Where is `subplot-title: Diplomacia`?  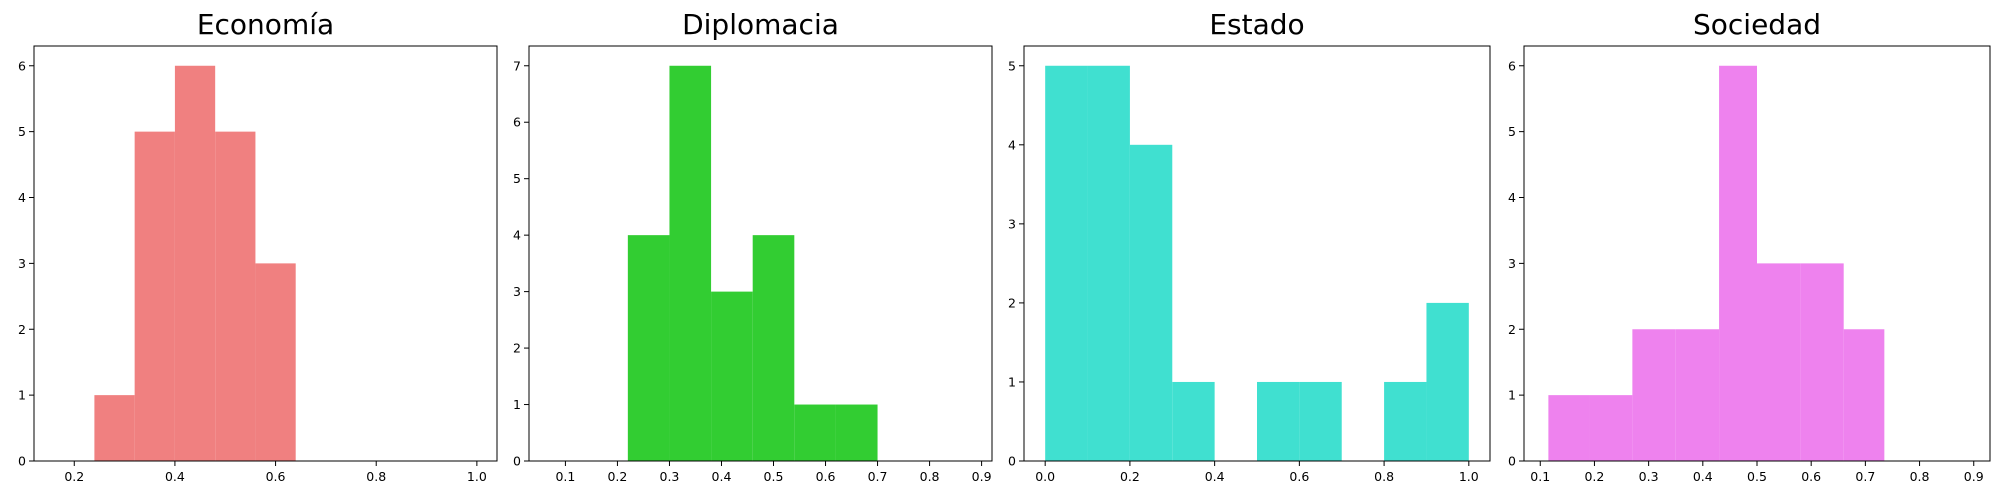
subplot-title: Diplomacia is located at coordinates (760, 24).